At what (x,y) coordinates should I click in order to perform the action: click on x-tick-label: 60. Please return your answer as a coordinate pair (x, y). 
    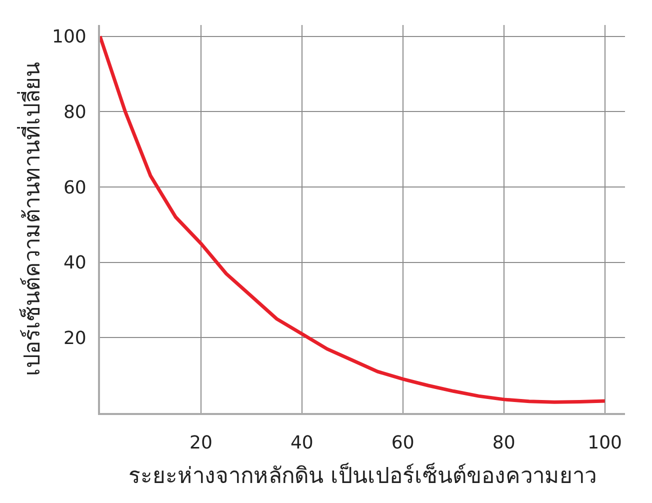
    Looking at the image, I should click on (402, 443).